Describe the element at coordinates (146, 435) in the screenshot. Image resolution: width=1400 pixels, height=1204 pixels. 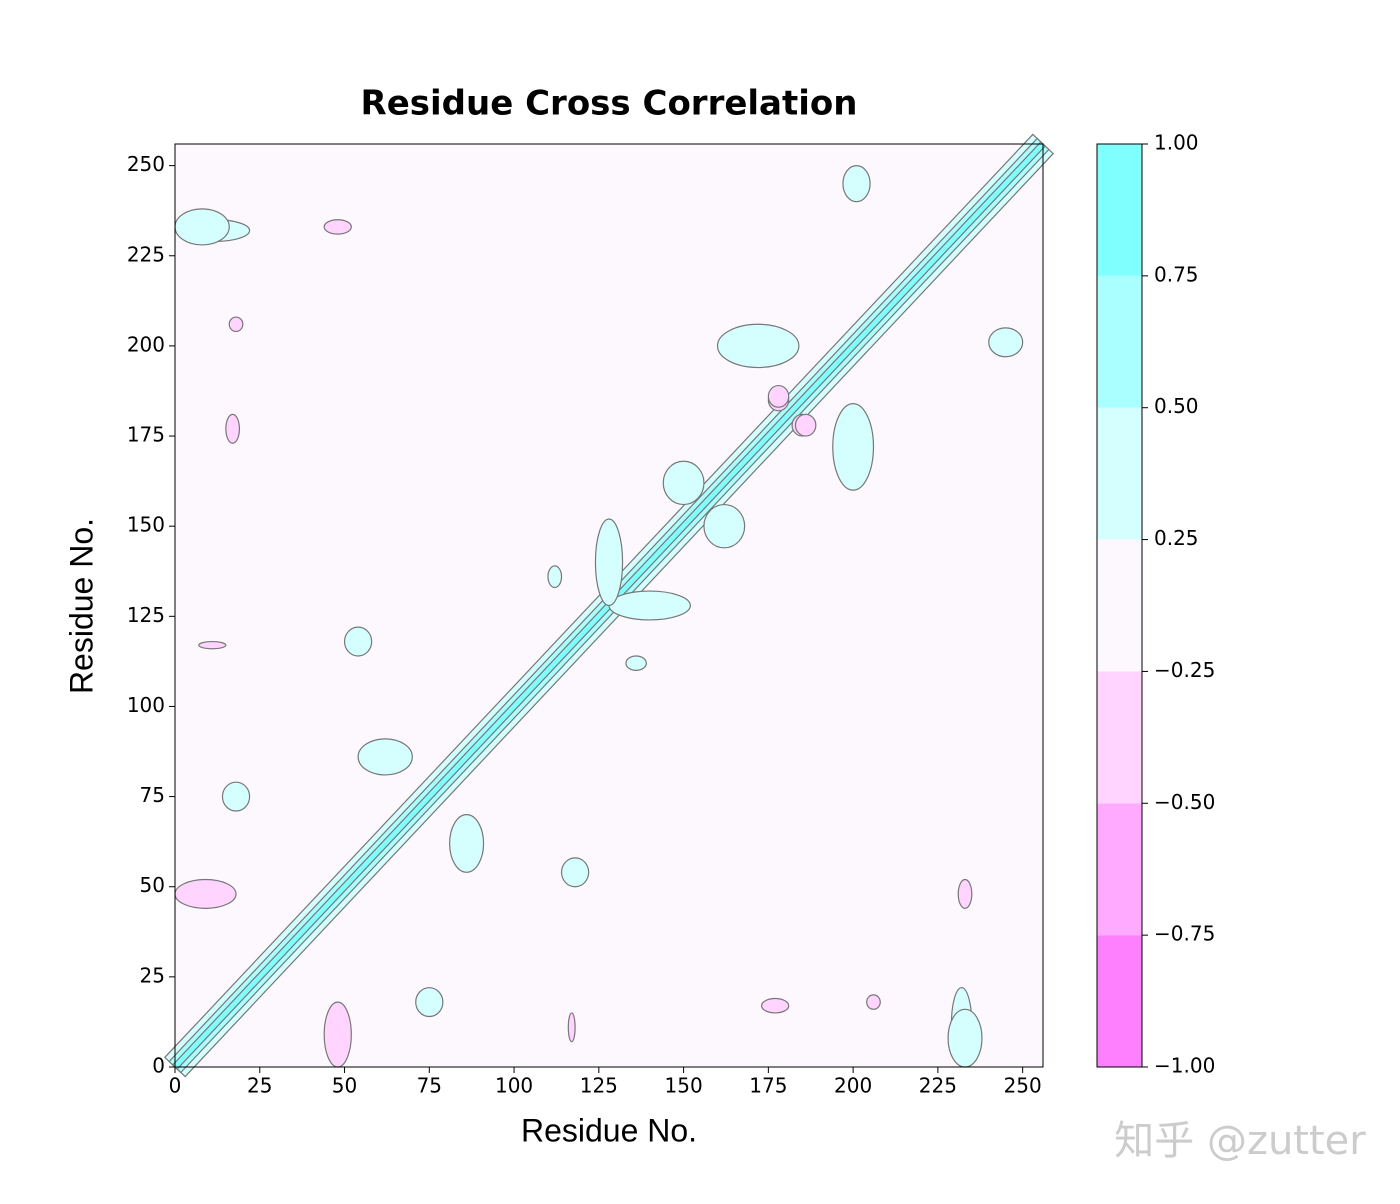
I see `y-tick-label: 175` at that location.